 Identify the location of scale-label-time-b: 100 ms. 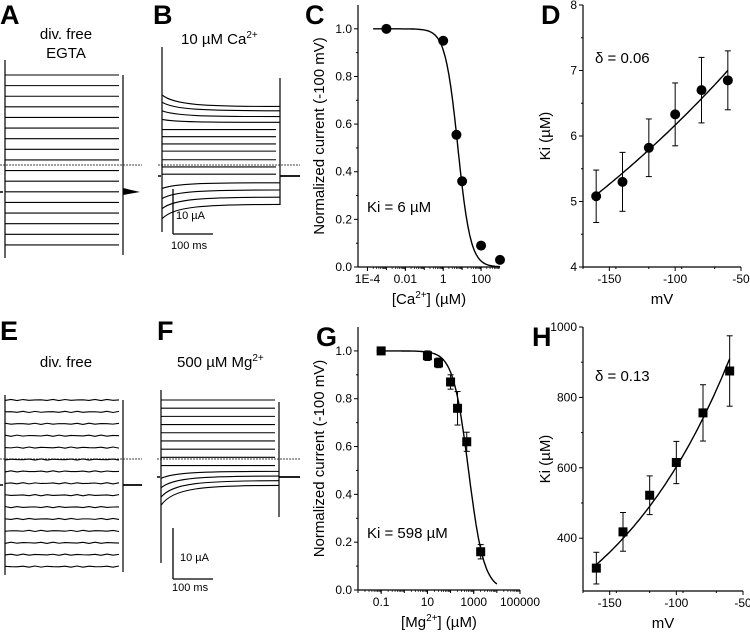
(189, 246).